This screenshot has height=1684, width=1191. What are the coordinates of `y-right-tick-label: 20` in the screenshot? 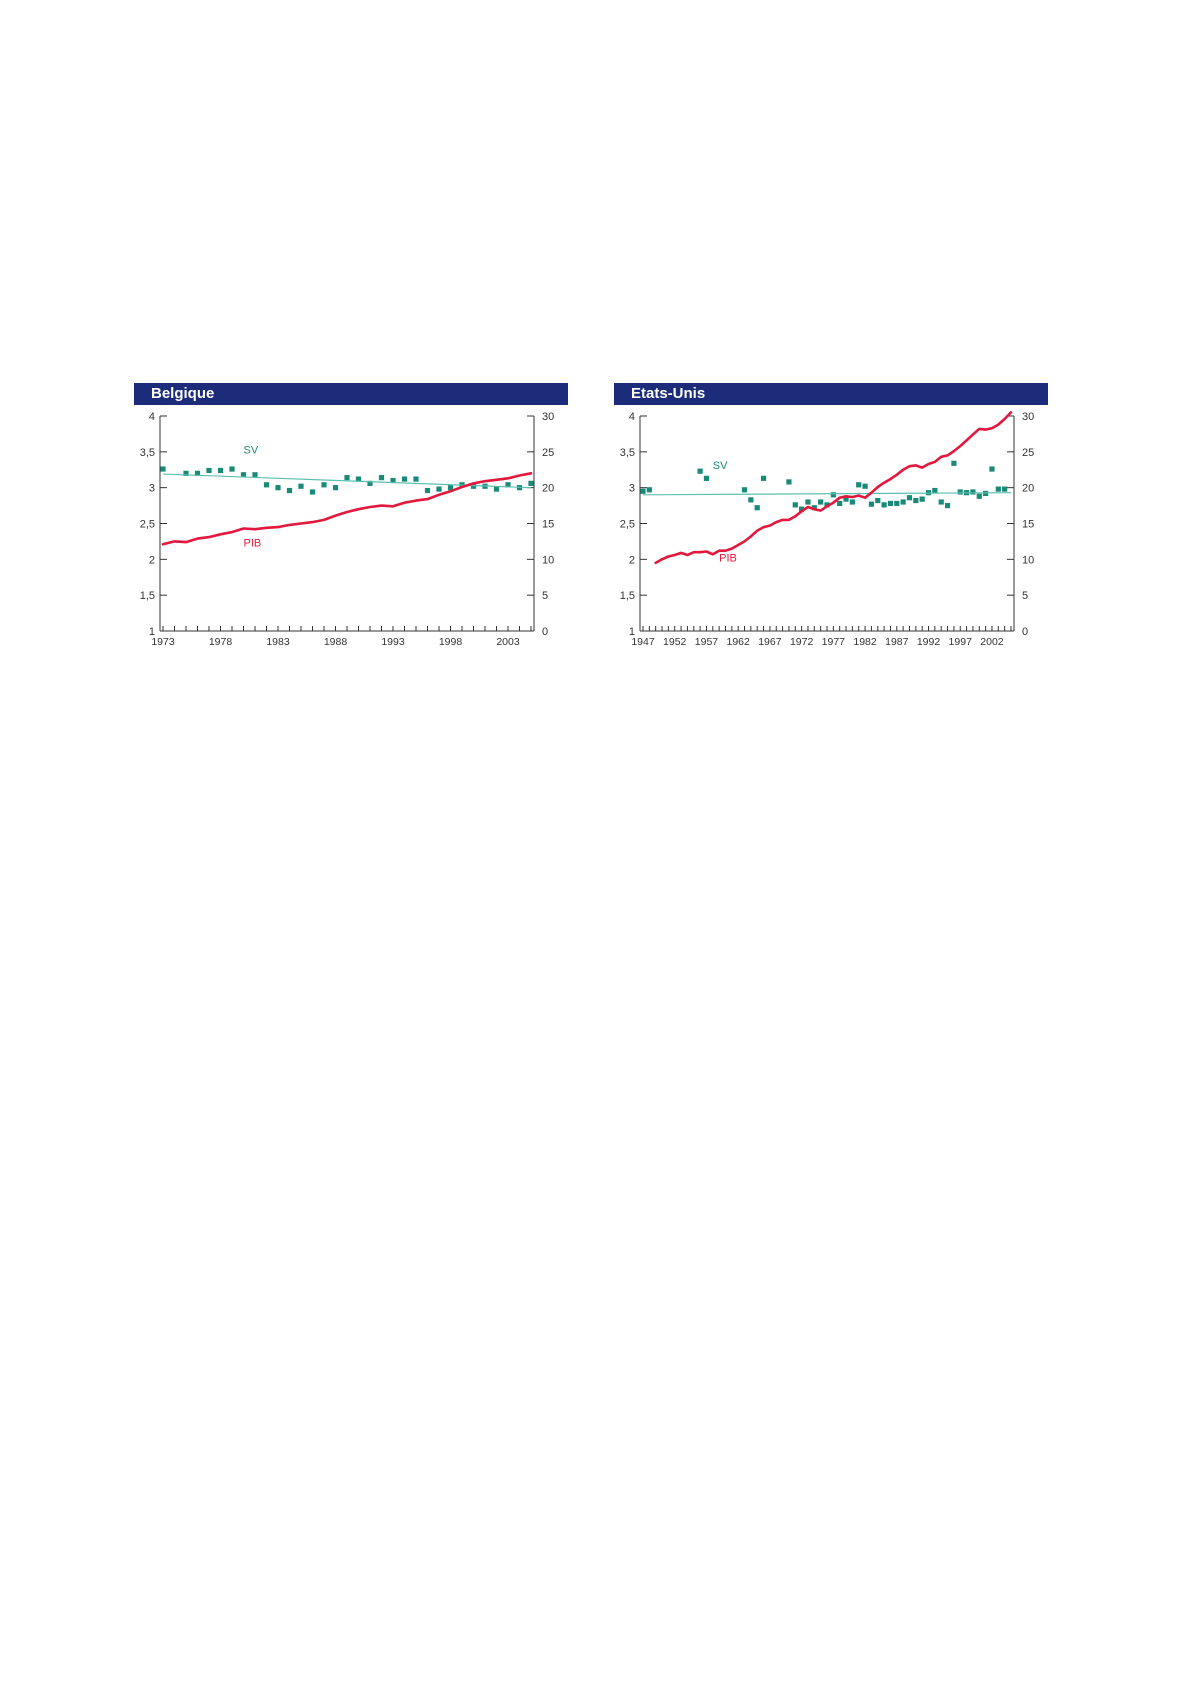 It's located at (1028, 489).